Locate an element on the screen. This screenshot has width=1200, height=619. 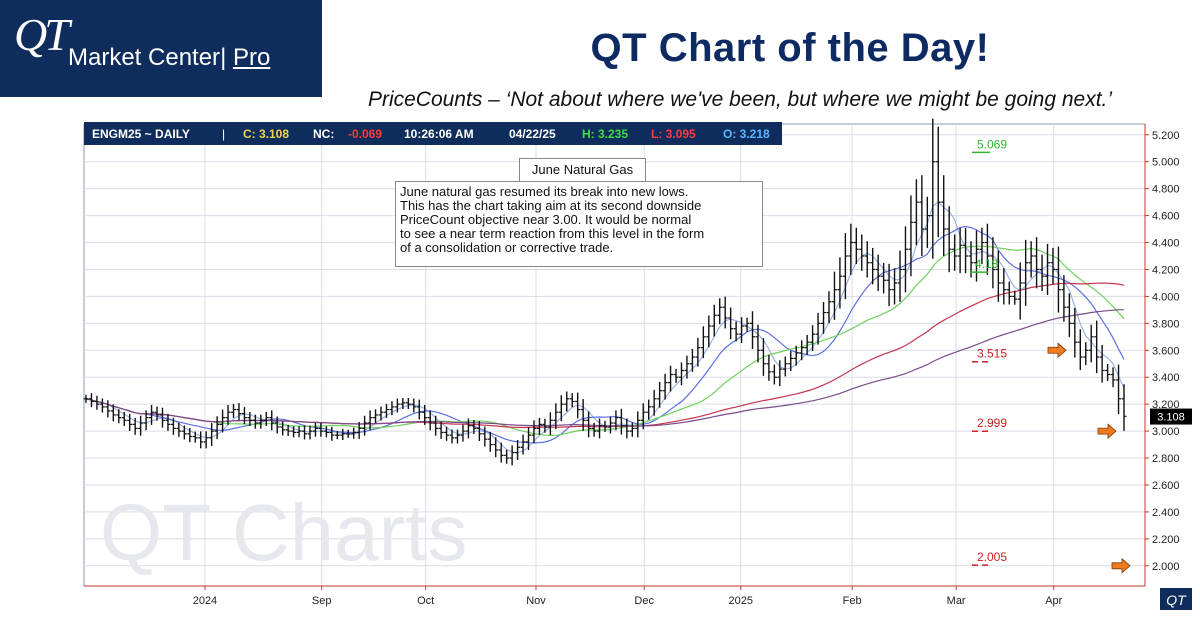
objective-label: 2.005 is located at coordinates (992, 557).